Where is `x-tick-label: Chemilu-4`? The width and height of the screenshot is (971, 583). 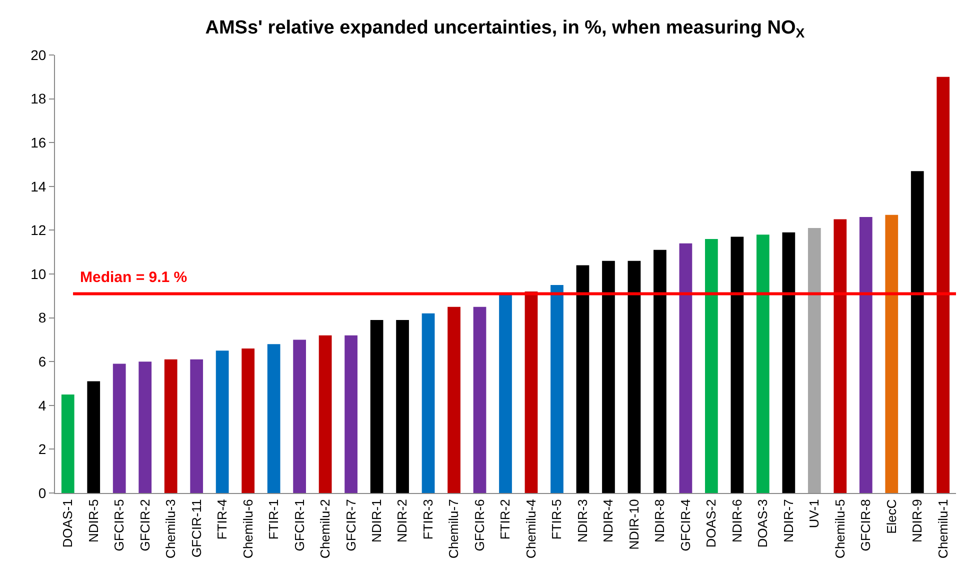 x-tick-label: Chemilu-4 is located at coordinates (530, 528).